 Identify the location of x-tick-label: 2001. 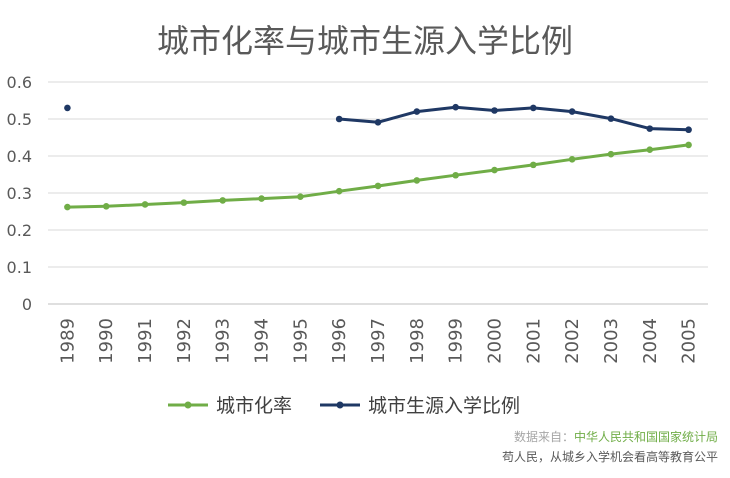
(533, 341).